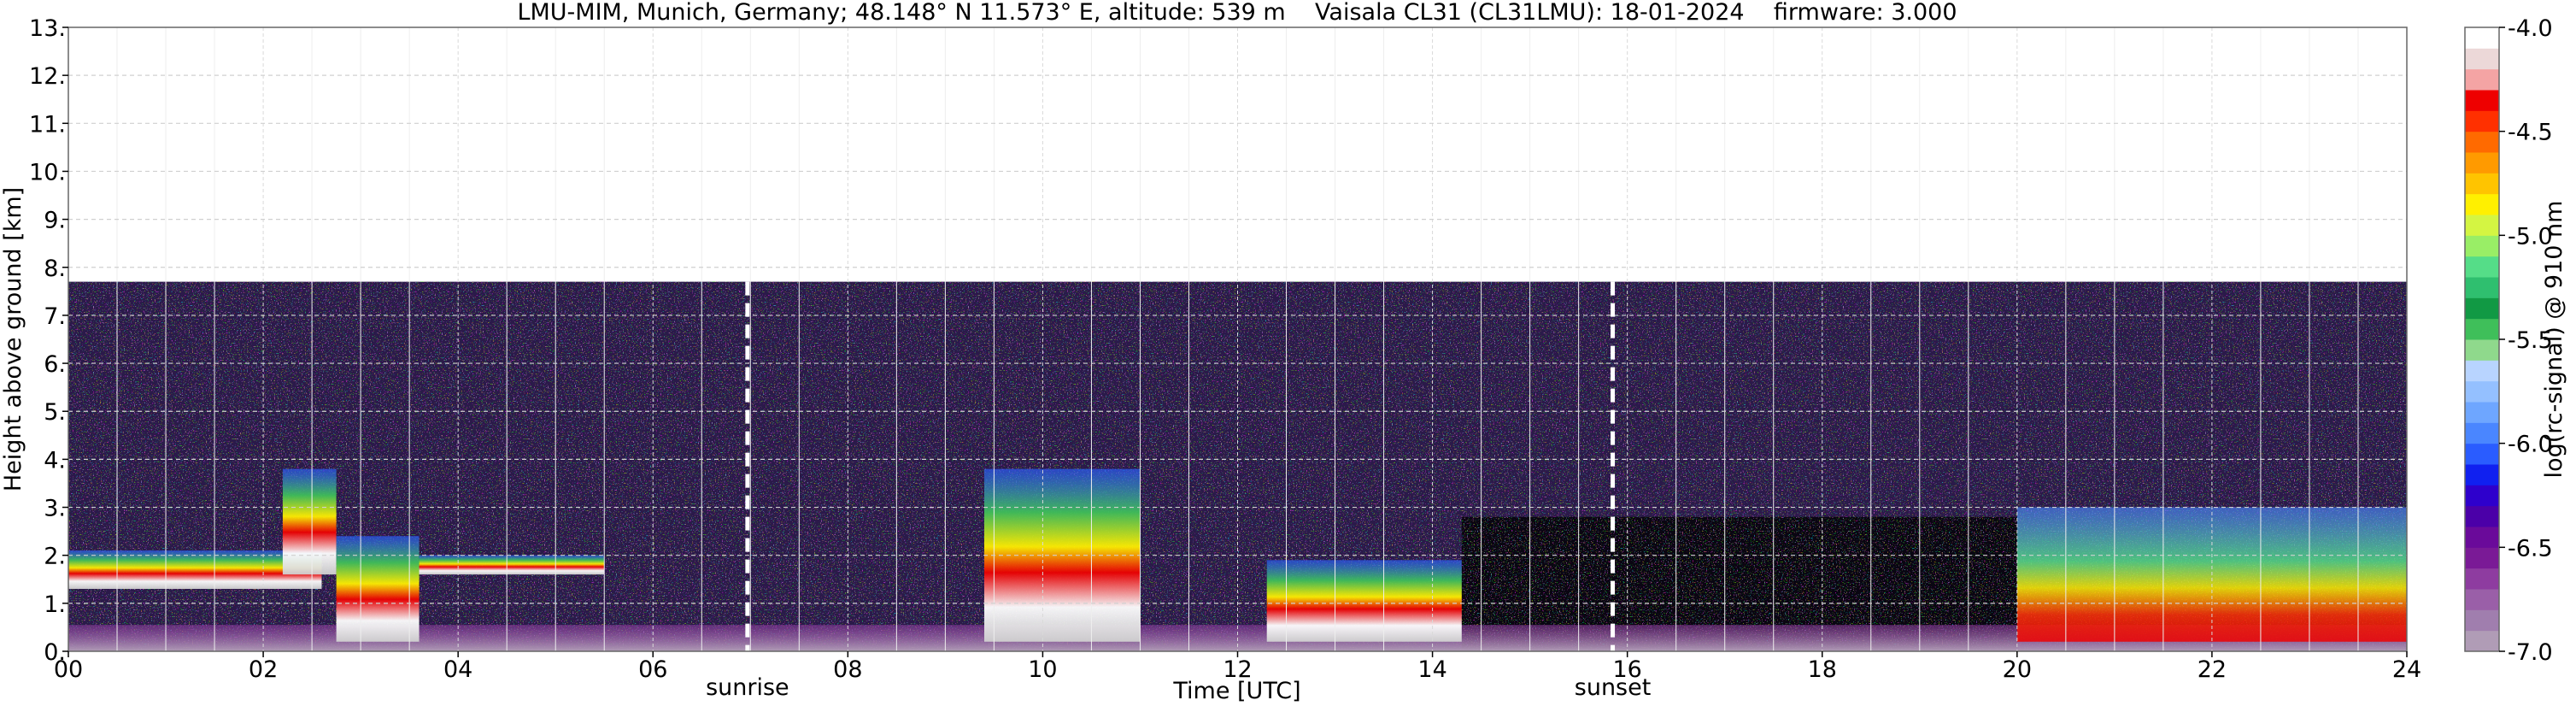 This screenshot has width=2576, height=706. What do you see at coordinates (457, 669) in the screenshot?
I see `x-tick-label: 04` at bounding box center [457, 669].